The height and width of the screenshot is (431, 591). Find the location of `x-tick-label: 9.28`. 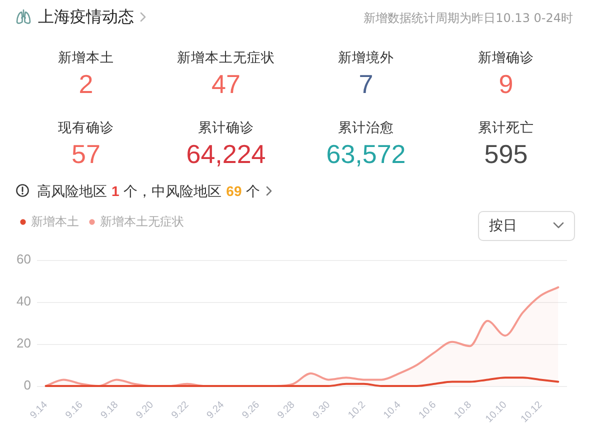

x-tick-label: 9.28 is located at coordinates (287, 410).